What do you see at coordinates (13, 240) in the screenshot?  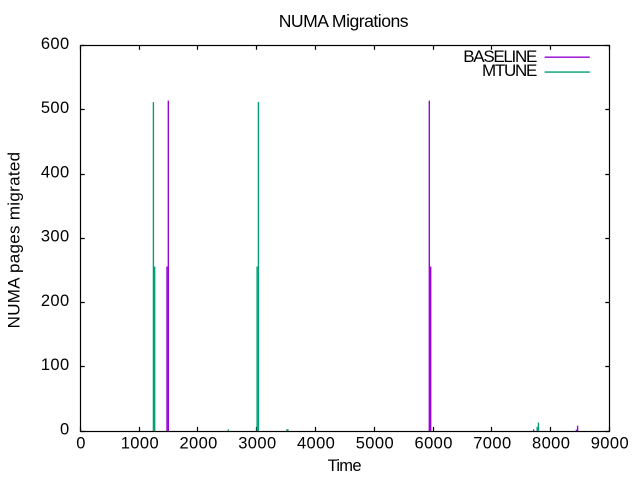 I see `svg-text: NUMA pages migrated` at bounding box center [13, 240].